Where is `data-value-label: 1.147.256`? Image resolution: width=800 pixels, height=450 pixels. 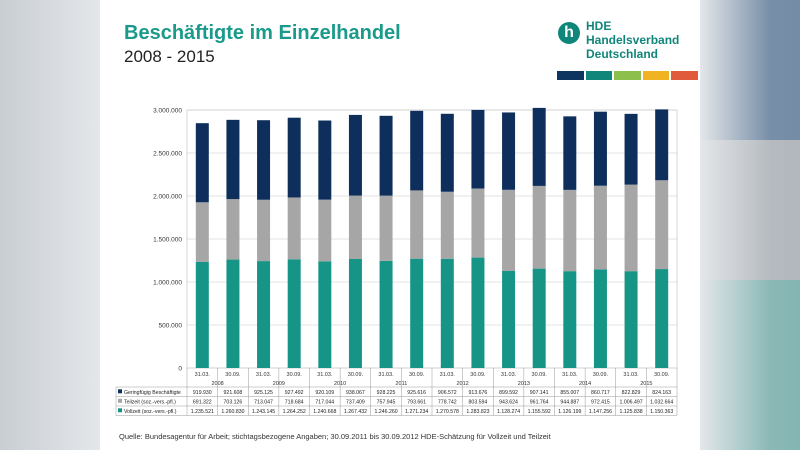 data-value-label: 1.147.256 is located at coordinates (600, 412).